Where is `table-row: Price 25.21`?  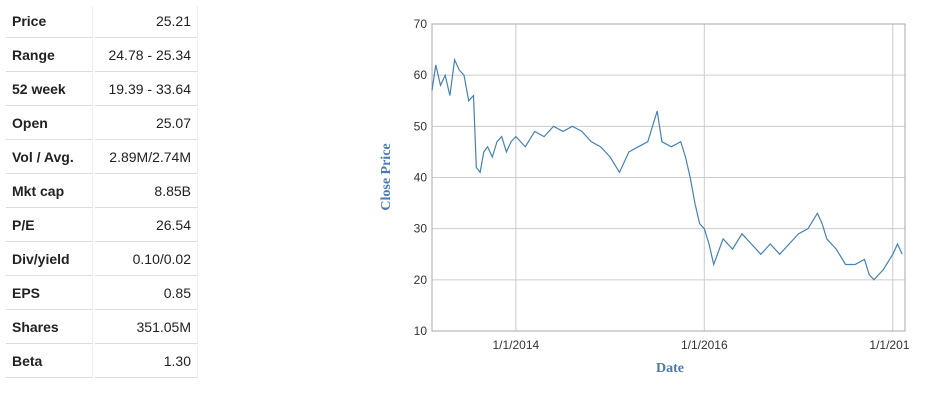 table-row: Price 25.21 is located at coordinates (102, 22).